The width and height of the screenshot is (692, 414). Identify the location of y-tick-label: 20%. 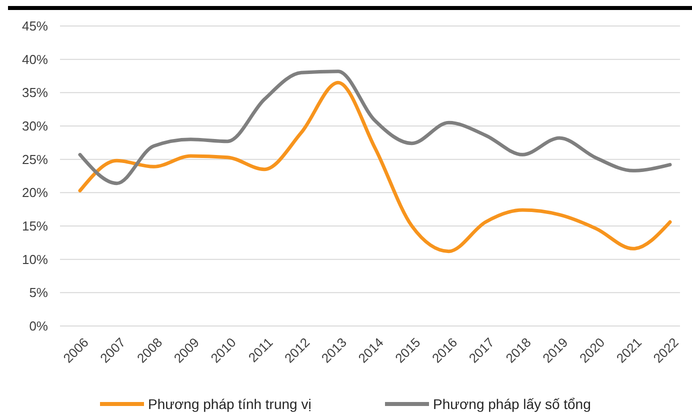
(35, 192).